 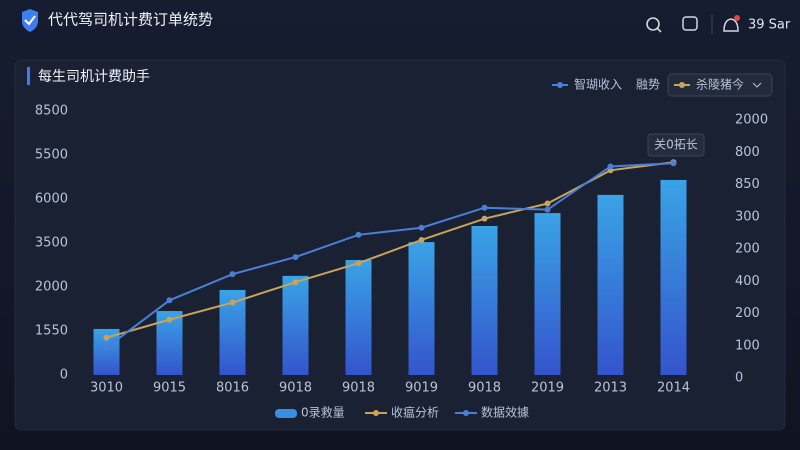 I want to click on dropdown-arrow, so click(x=757, y=85).